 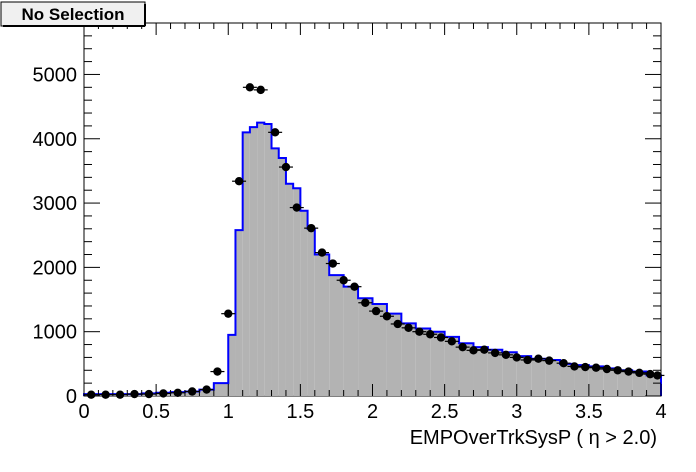 I want to click on x-tick-label: 0.5, so click(x=156, y=412).